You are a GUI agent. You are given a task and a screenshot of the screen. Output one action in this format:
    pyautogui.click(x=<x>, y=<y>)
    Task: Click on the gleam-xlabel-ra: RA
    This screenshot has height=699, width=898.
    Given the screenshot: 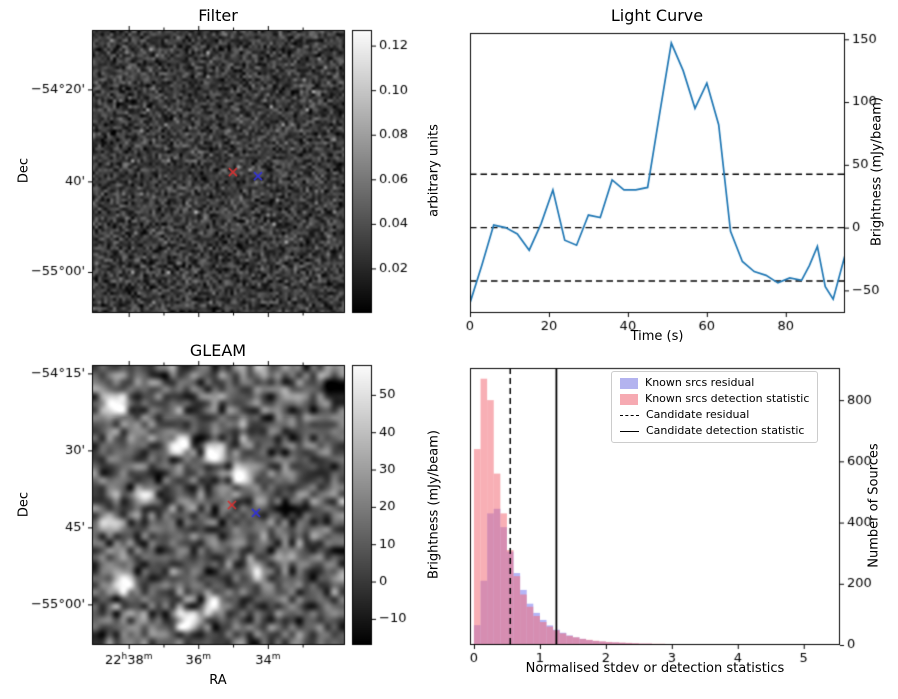 What is the action you would take?
    pyautogui.click(x=218, y=680)
    